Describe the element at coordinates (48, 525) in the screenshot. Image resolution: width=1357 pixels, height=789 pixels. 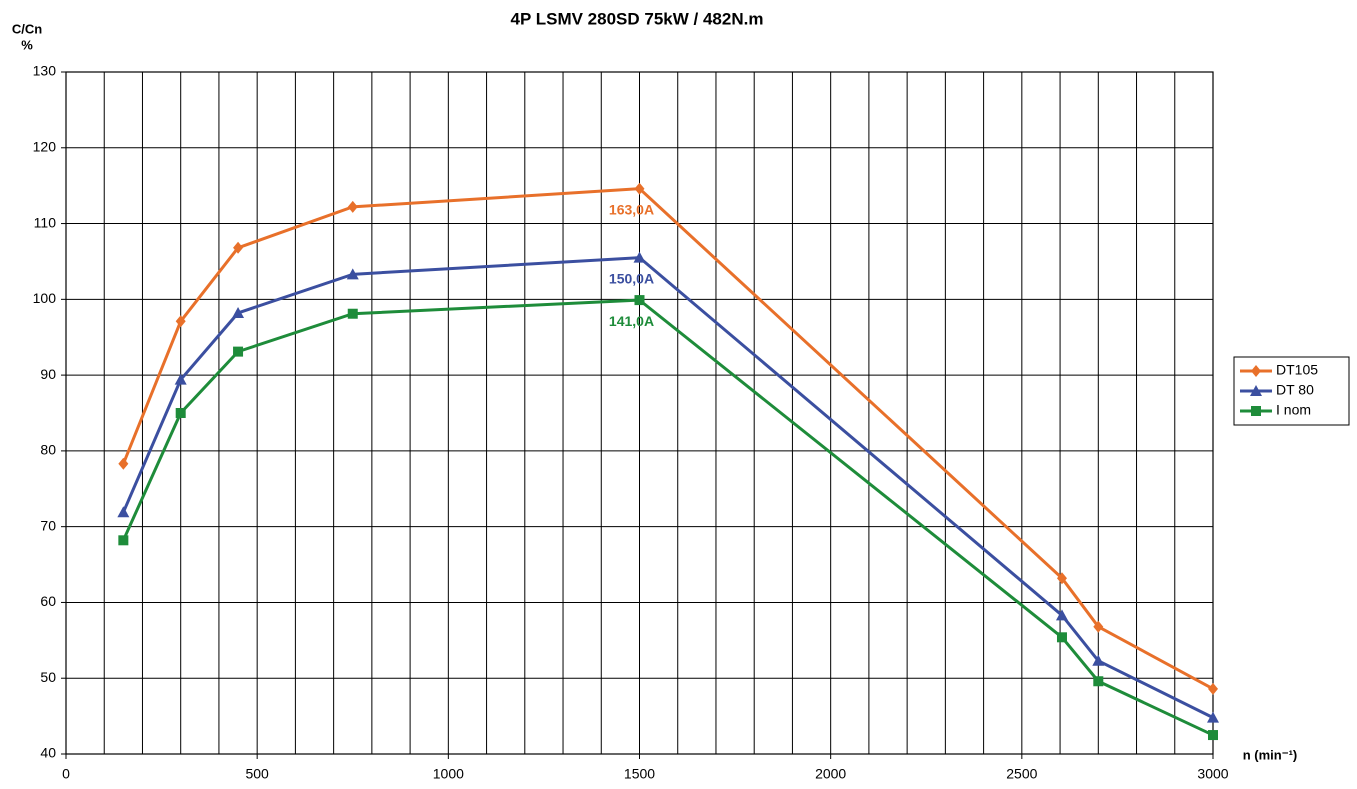
I see `y-tick-label: 70` at that location.